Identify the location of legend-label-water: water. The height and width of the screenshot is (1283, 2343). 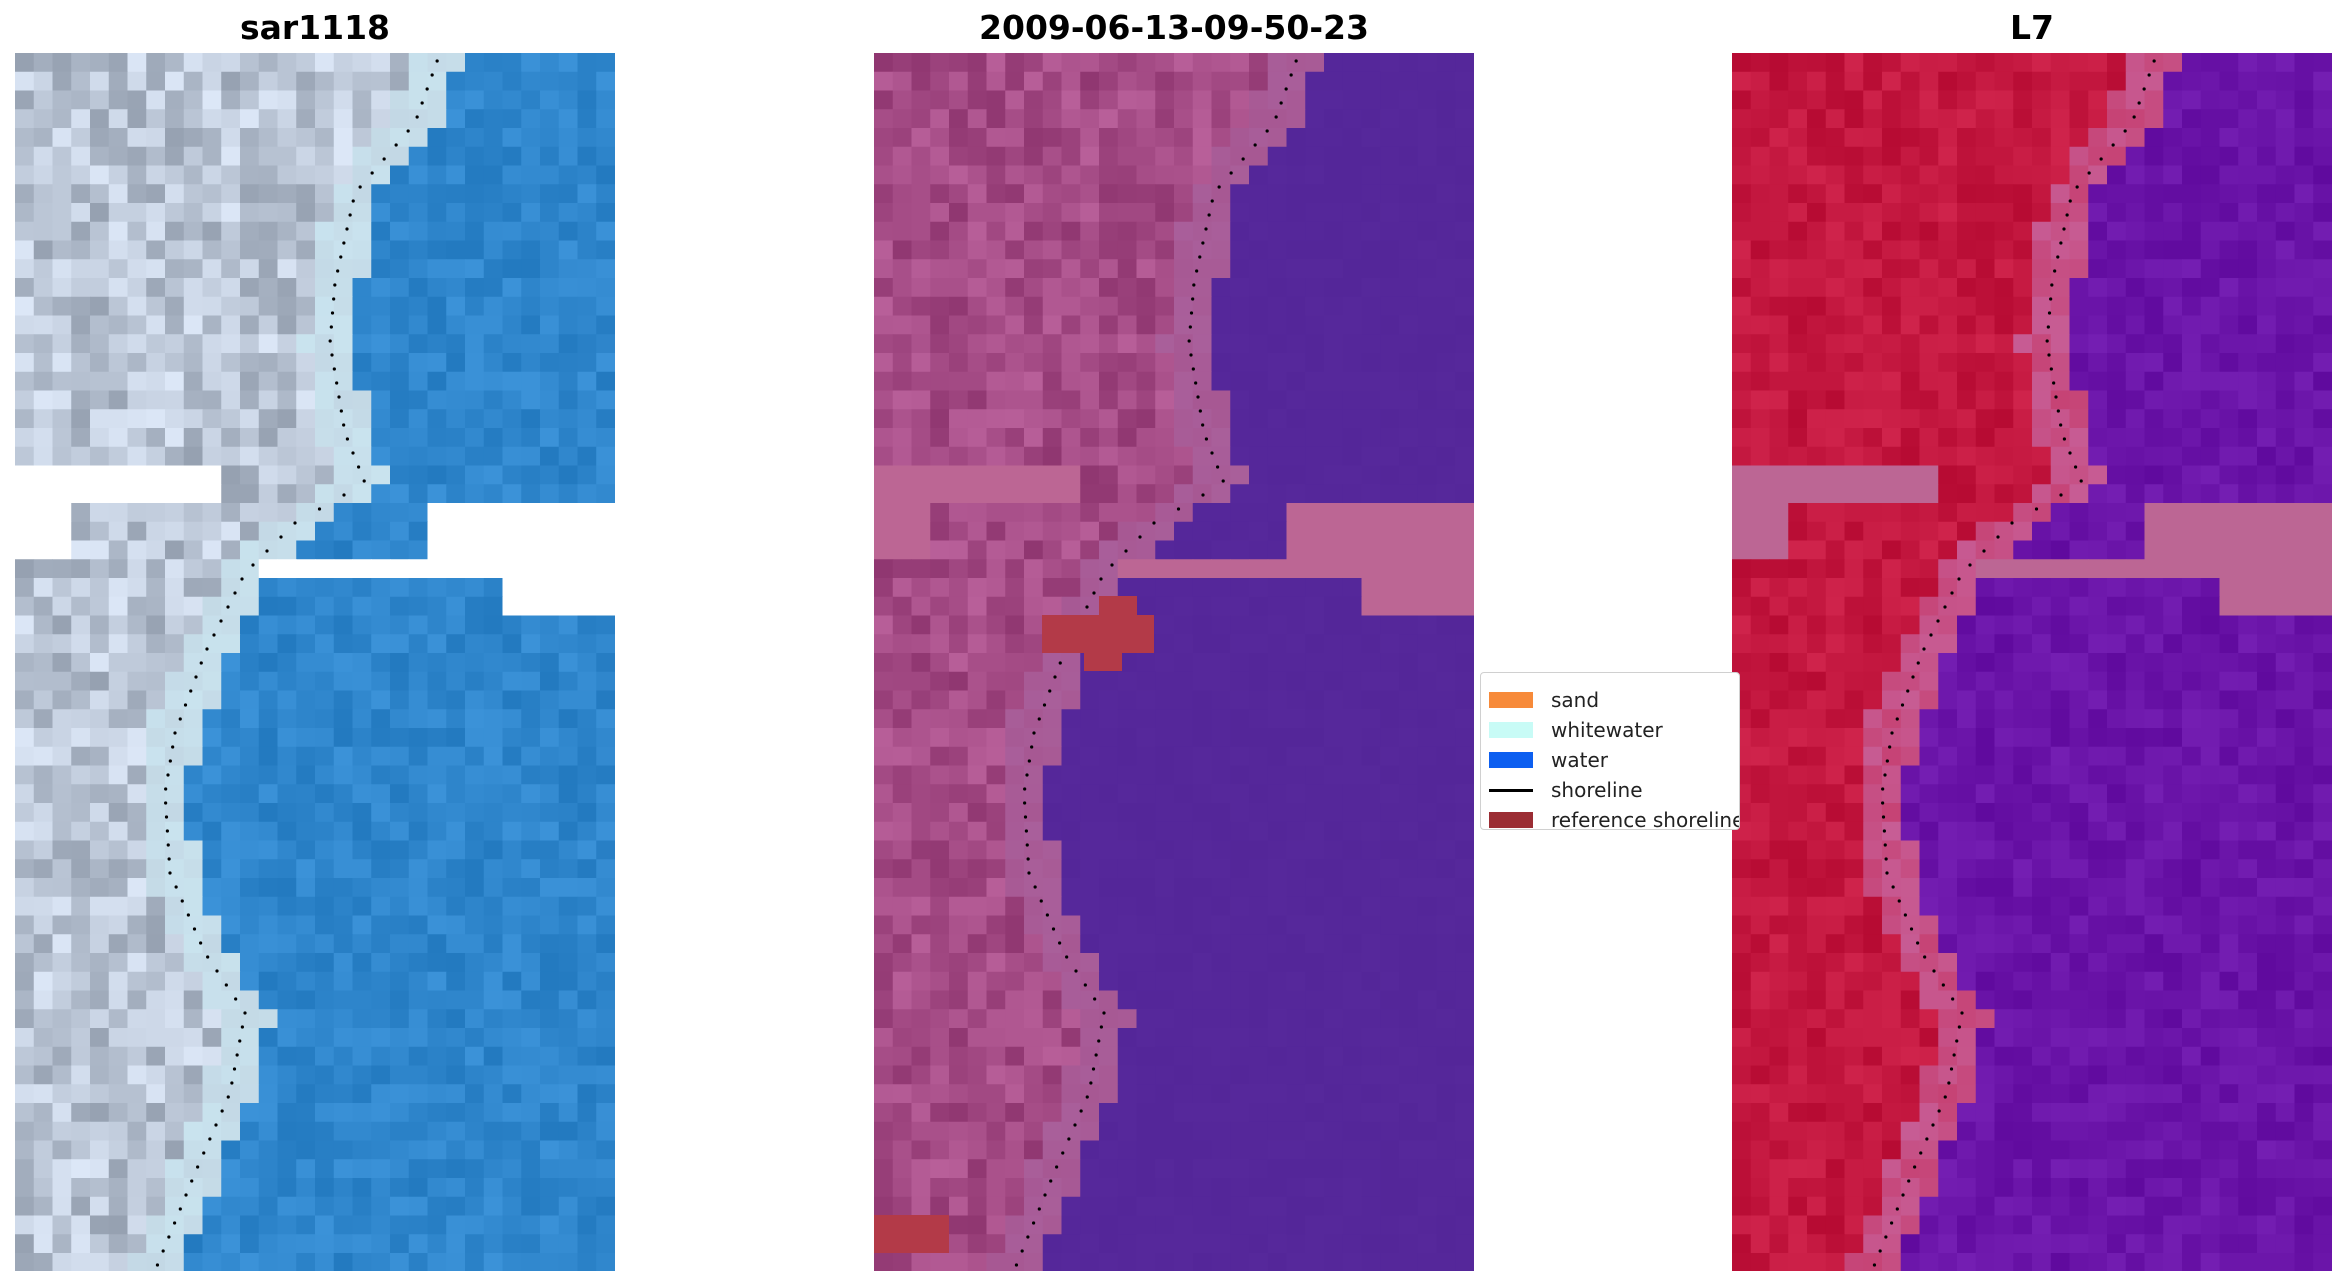
(1579, 760).